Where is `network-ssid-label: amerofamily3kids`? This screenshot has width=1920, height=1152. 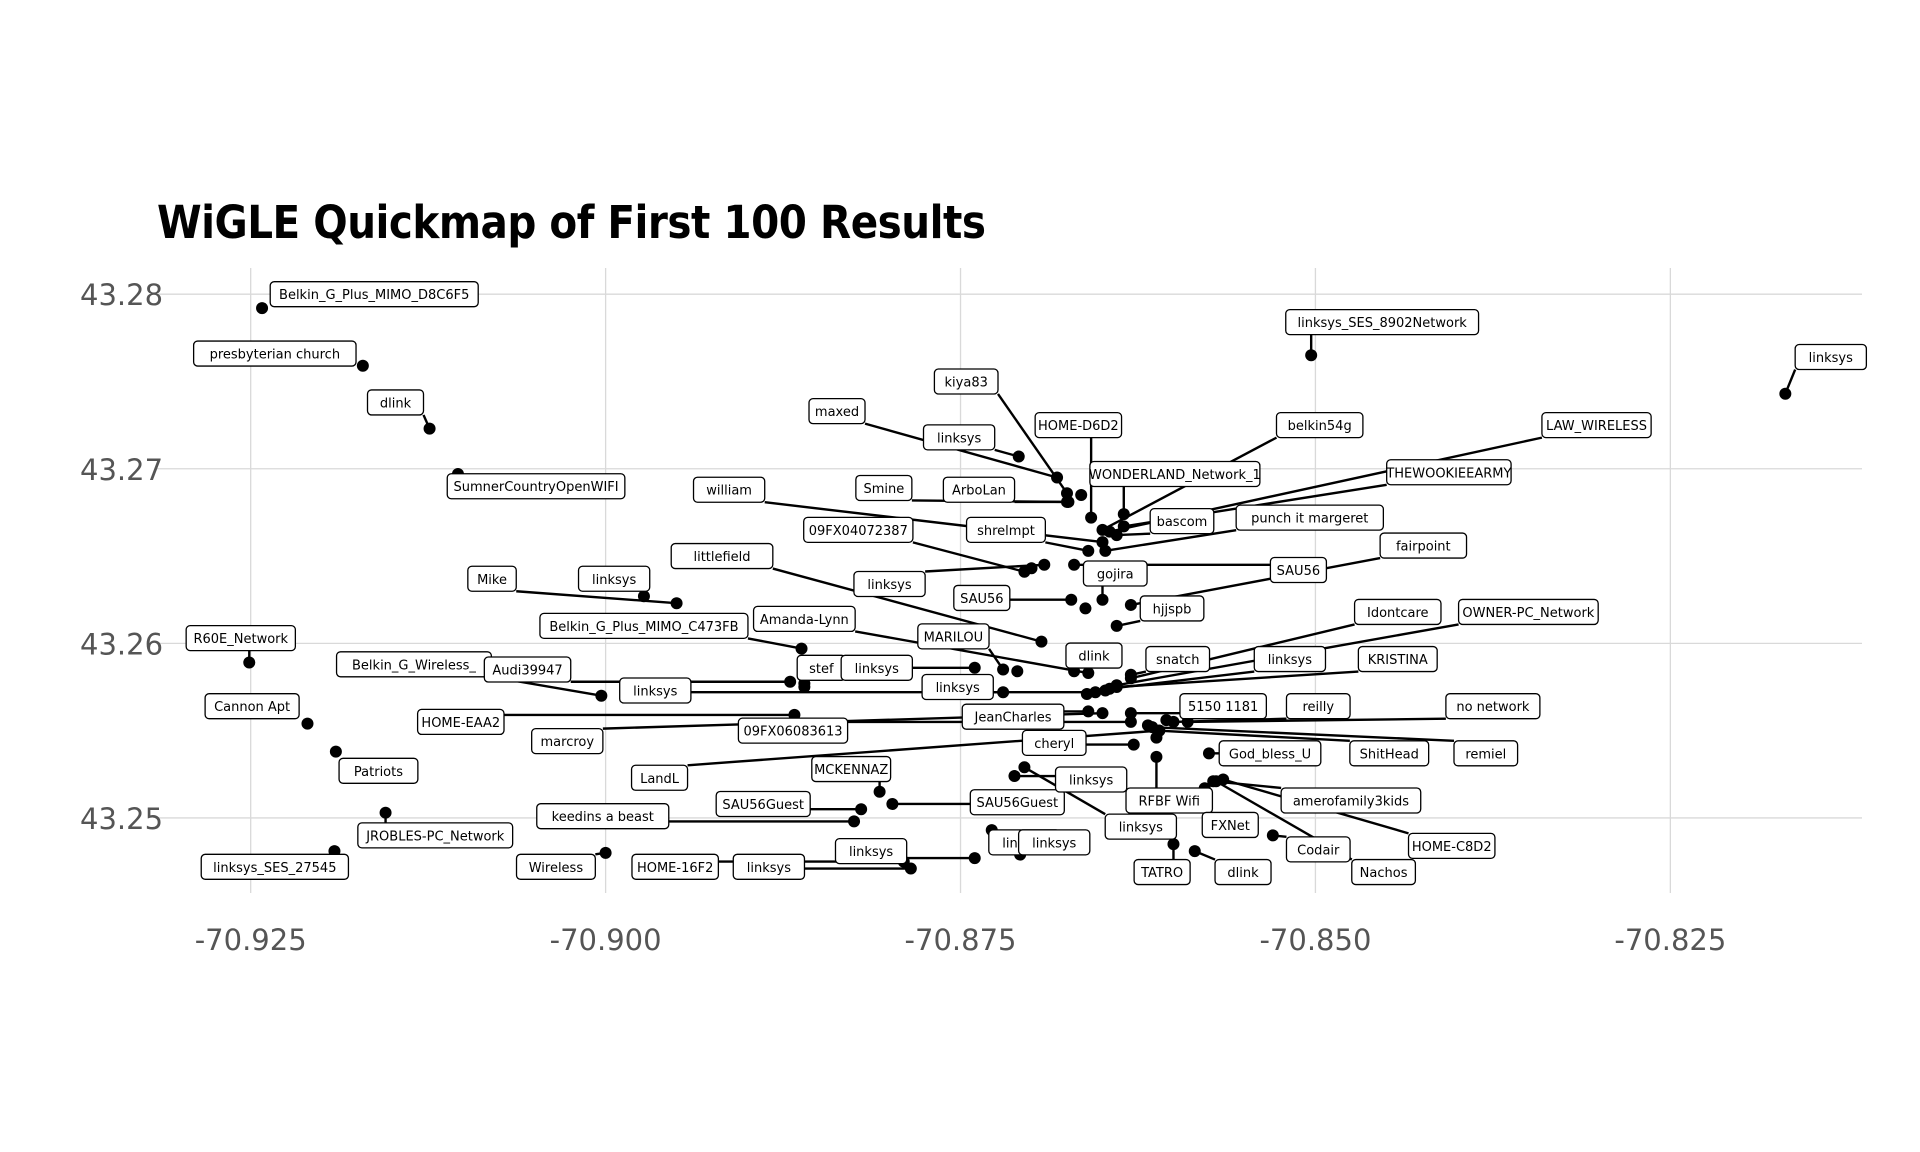
network-ssid-label: amerofamily3kids is located at coordinates (1351, 801).